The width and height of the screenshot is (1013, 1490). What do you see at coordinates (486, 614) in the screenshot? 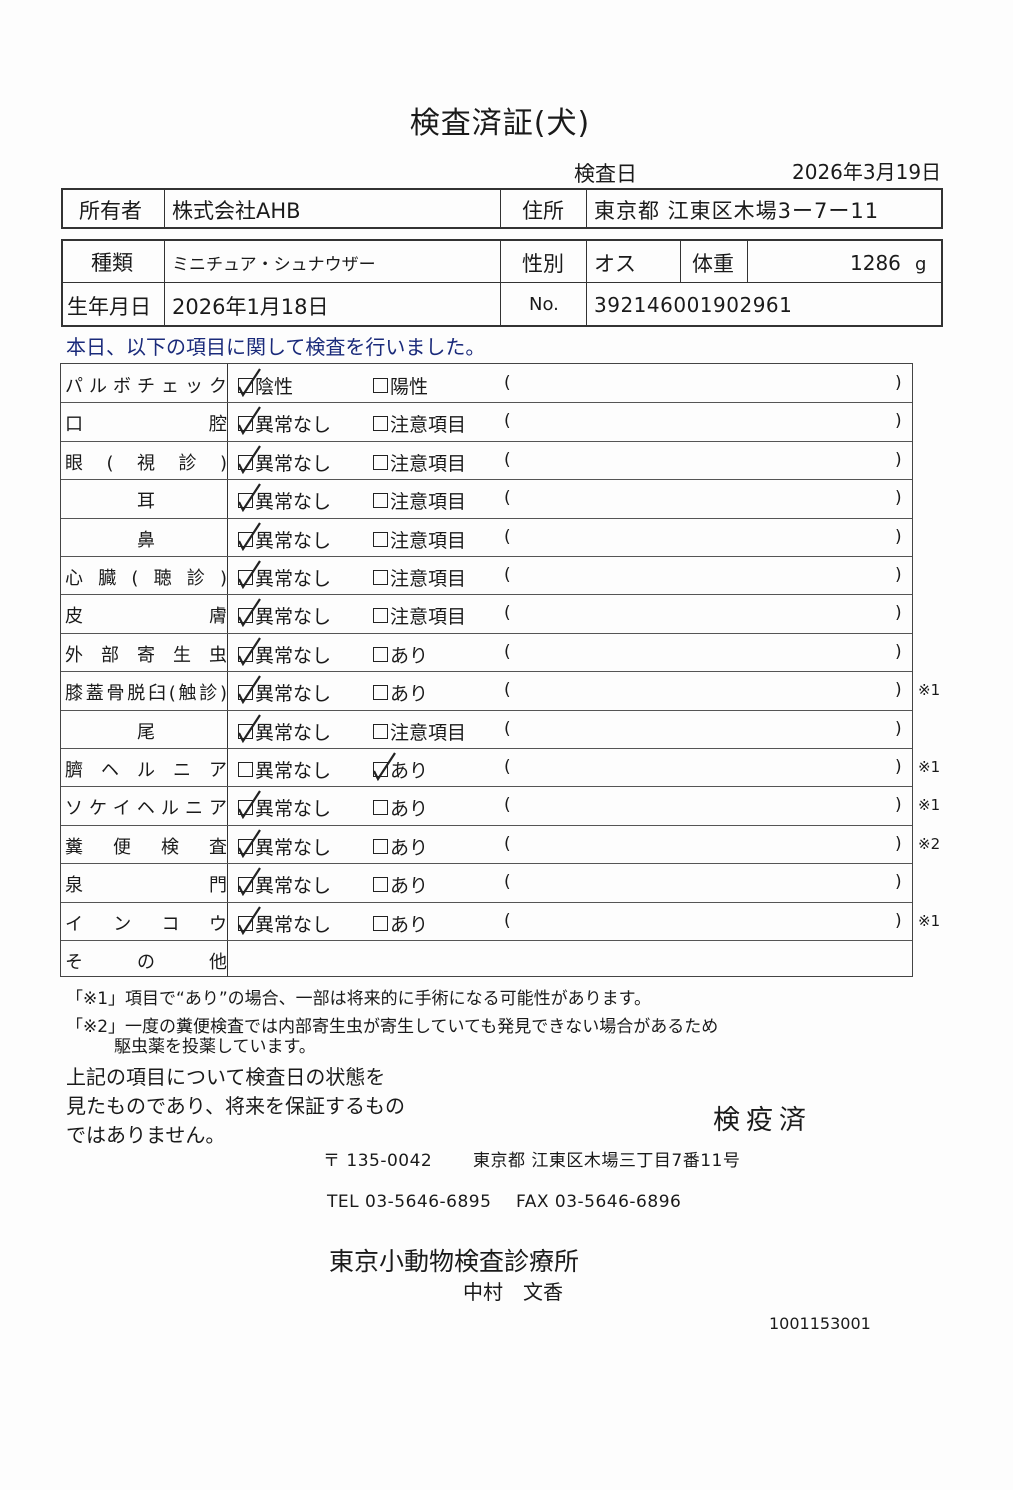
I see `exam-row: 皮膚 異常なし 注意項目 ()` at bounding box center [486, 614].